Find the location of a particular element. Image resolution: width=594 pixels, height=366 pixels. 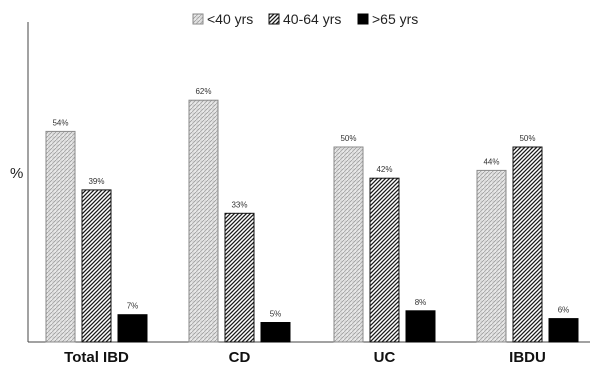

bar-40to64-total-ibd is located at coordinates (96, 266).